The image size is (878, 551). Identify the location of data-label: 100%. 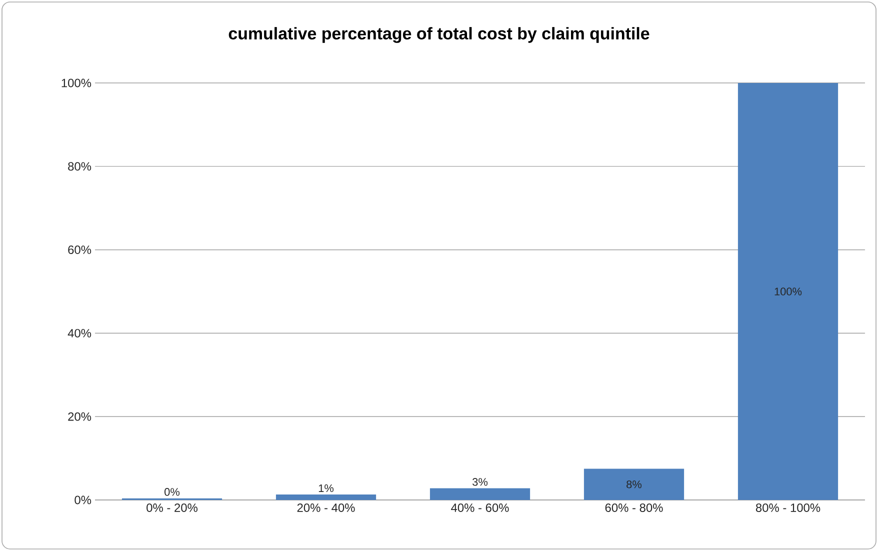
(788, 292).